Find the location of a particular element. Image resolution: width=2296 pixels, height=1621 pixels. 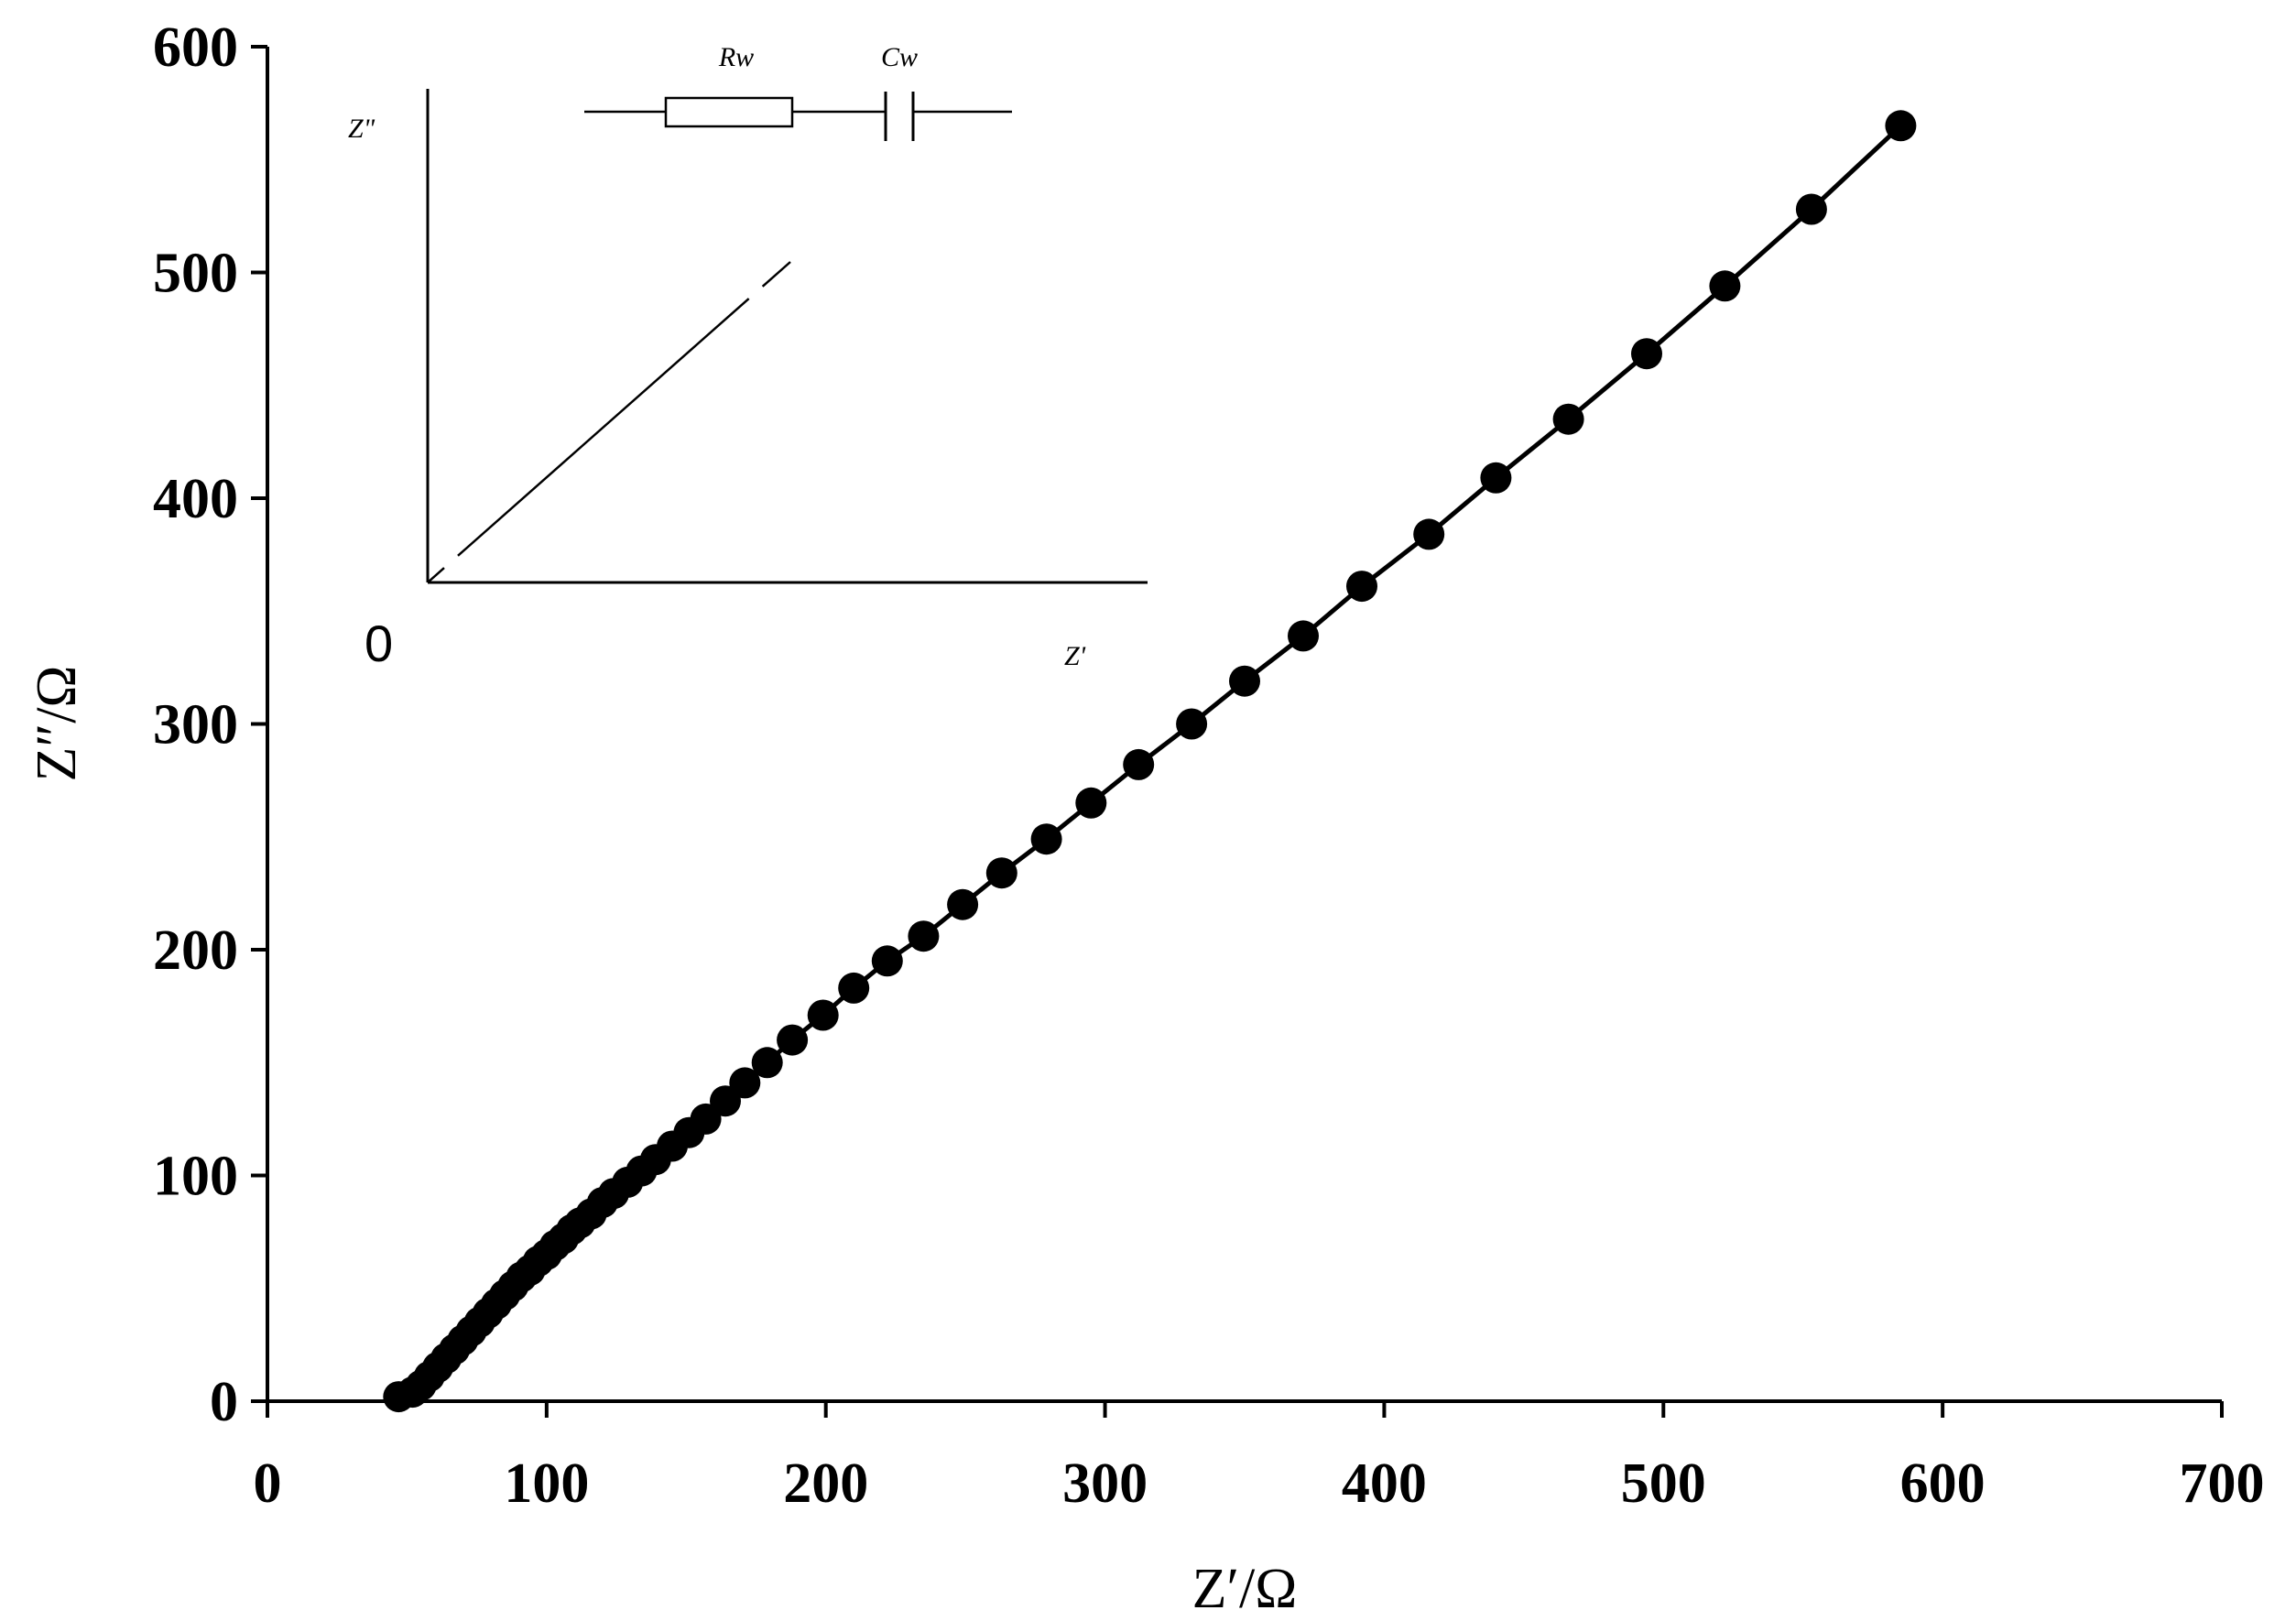

x-tick-label: 600 is located at coordinates (1943, 1484).